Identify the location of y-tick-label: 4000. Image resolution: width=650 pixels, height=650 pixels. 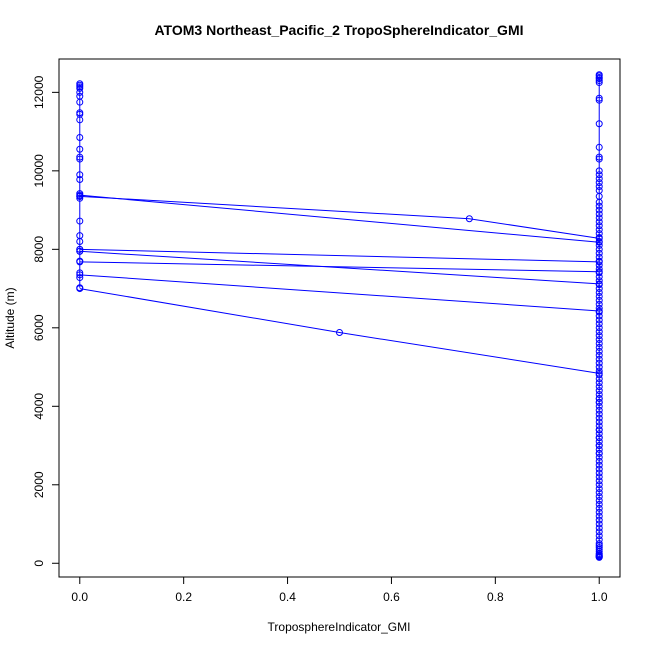
(39, 406).